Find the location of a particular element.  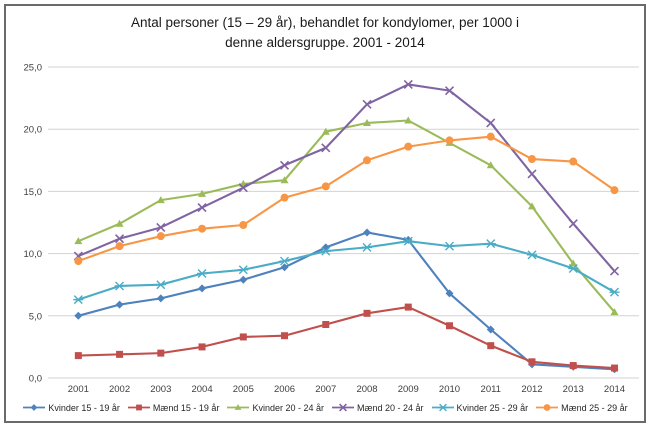

legend-label: Kvinder 15 - 19 år is located at coordinates (84, 407).